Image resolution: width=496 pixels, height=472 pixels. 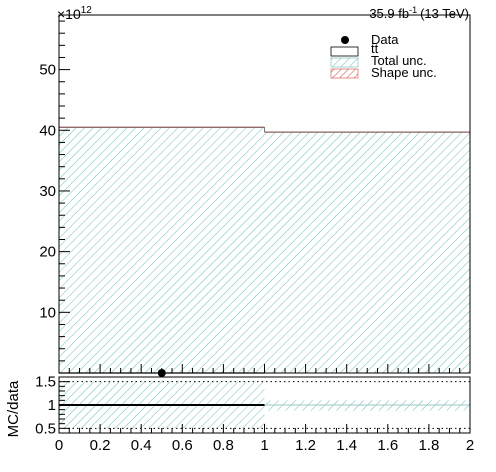 I want to click on main-y-tick-label: 20, so click(x=47, y=252).